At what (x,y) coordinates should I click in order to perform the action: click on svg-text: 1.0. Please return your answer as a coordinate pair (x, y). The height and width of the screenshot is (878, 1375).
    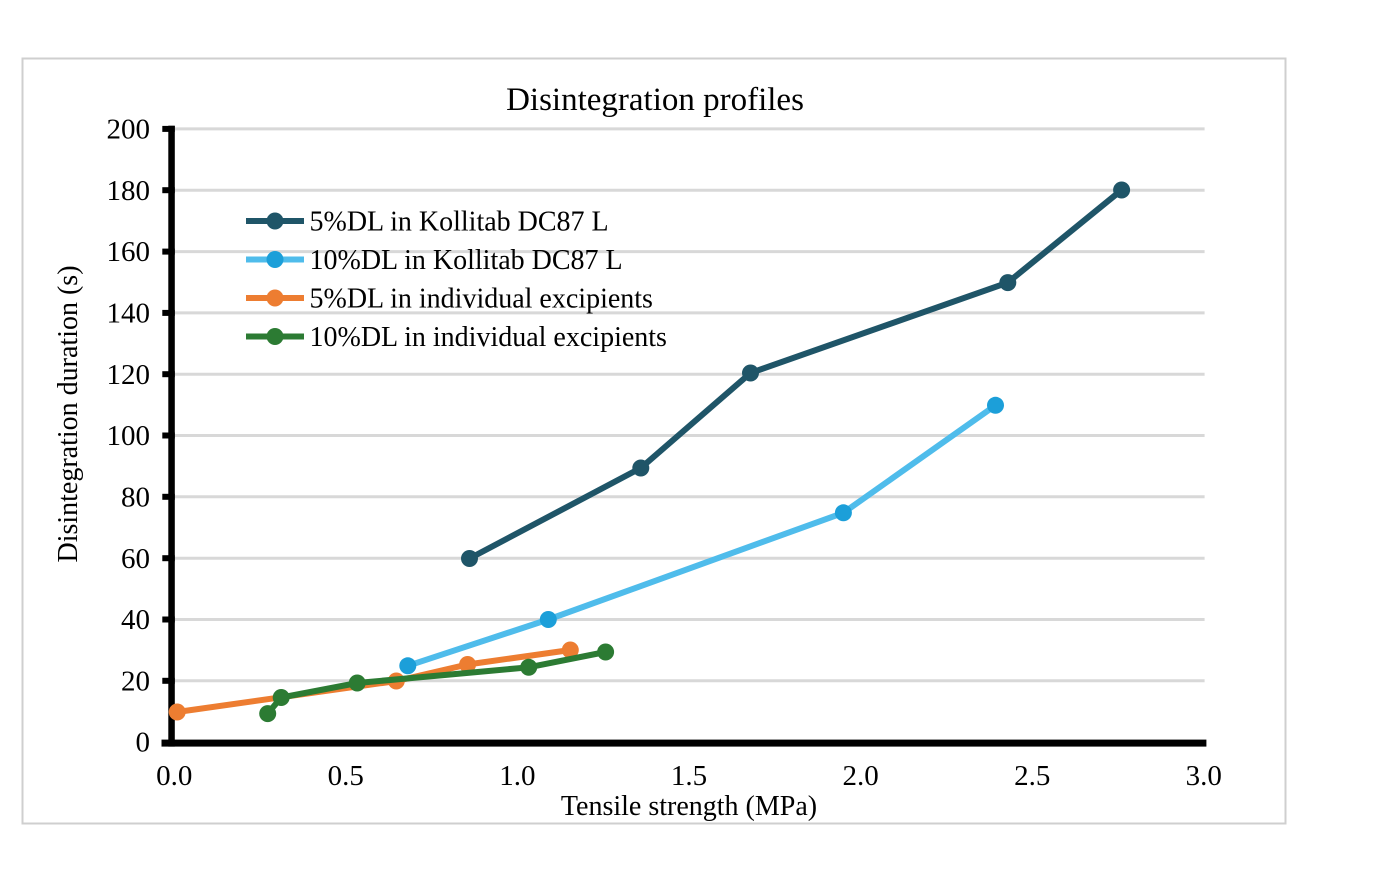
    Looking at the image, I should click on (517, 776).